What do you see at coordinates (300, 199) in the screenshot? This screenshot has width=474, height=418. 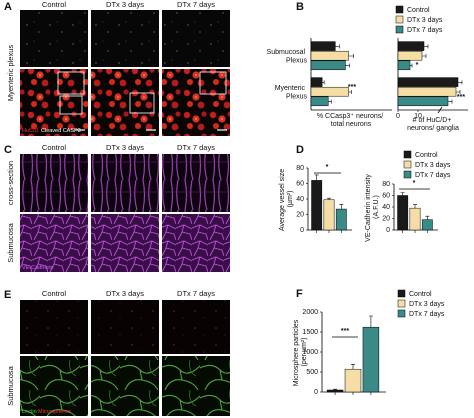 I see `y-tick-label: 40` at bounding box center [300, 199].